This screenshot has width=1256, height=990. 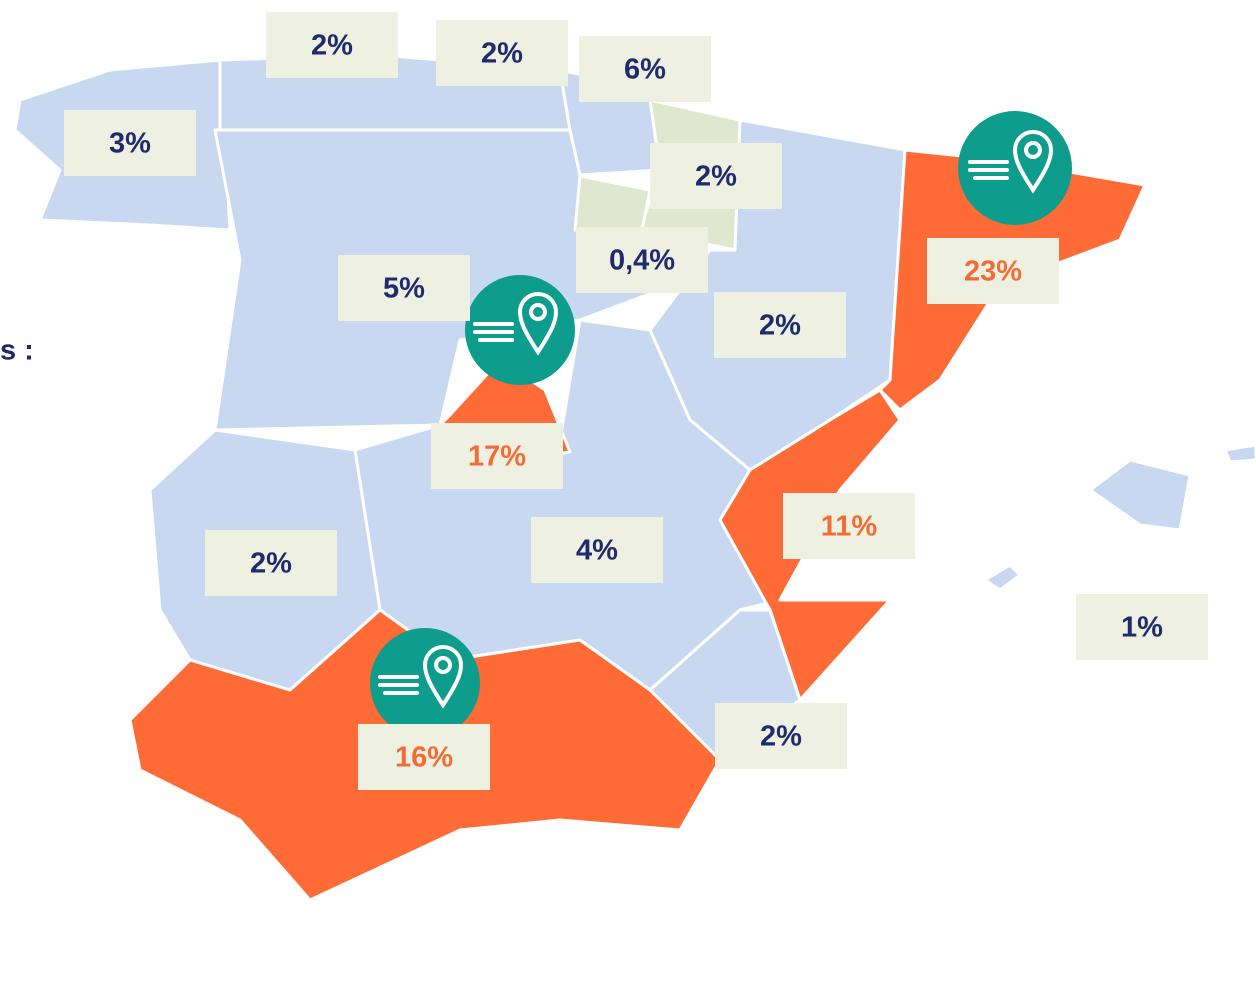 I want to click on region-label: 23%, so click(x=993, y=272).